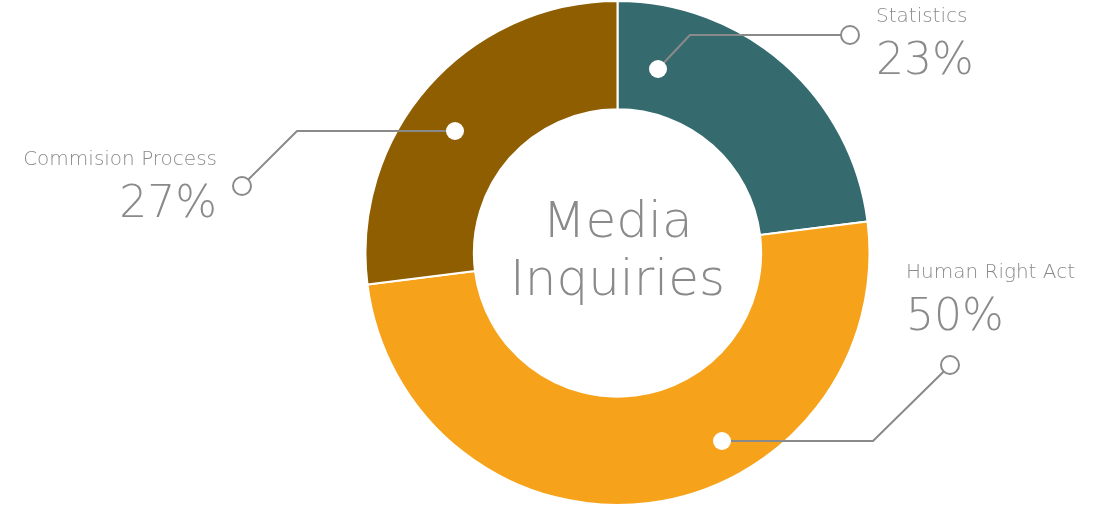  Describe the element at coordinates (955, 315) in the screenshot. I see `data-label: 50%` at that location.